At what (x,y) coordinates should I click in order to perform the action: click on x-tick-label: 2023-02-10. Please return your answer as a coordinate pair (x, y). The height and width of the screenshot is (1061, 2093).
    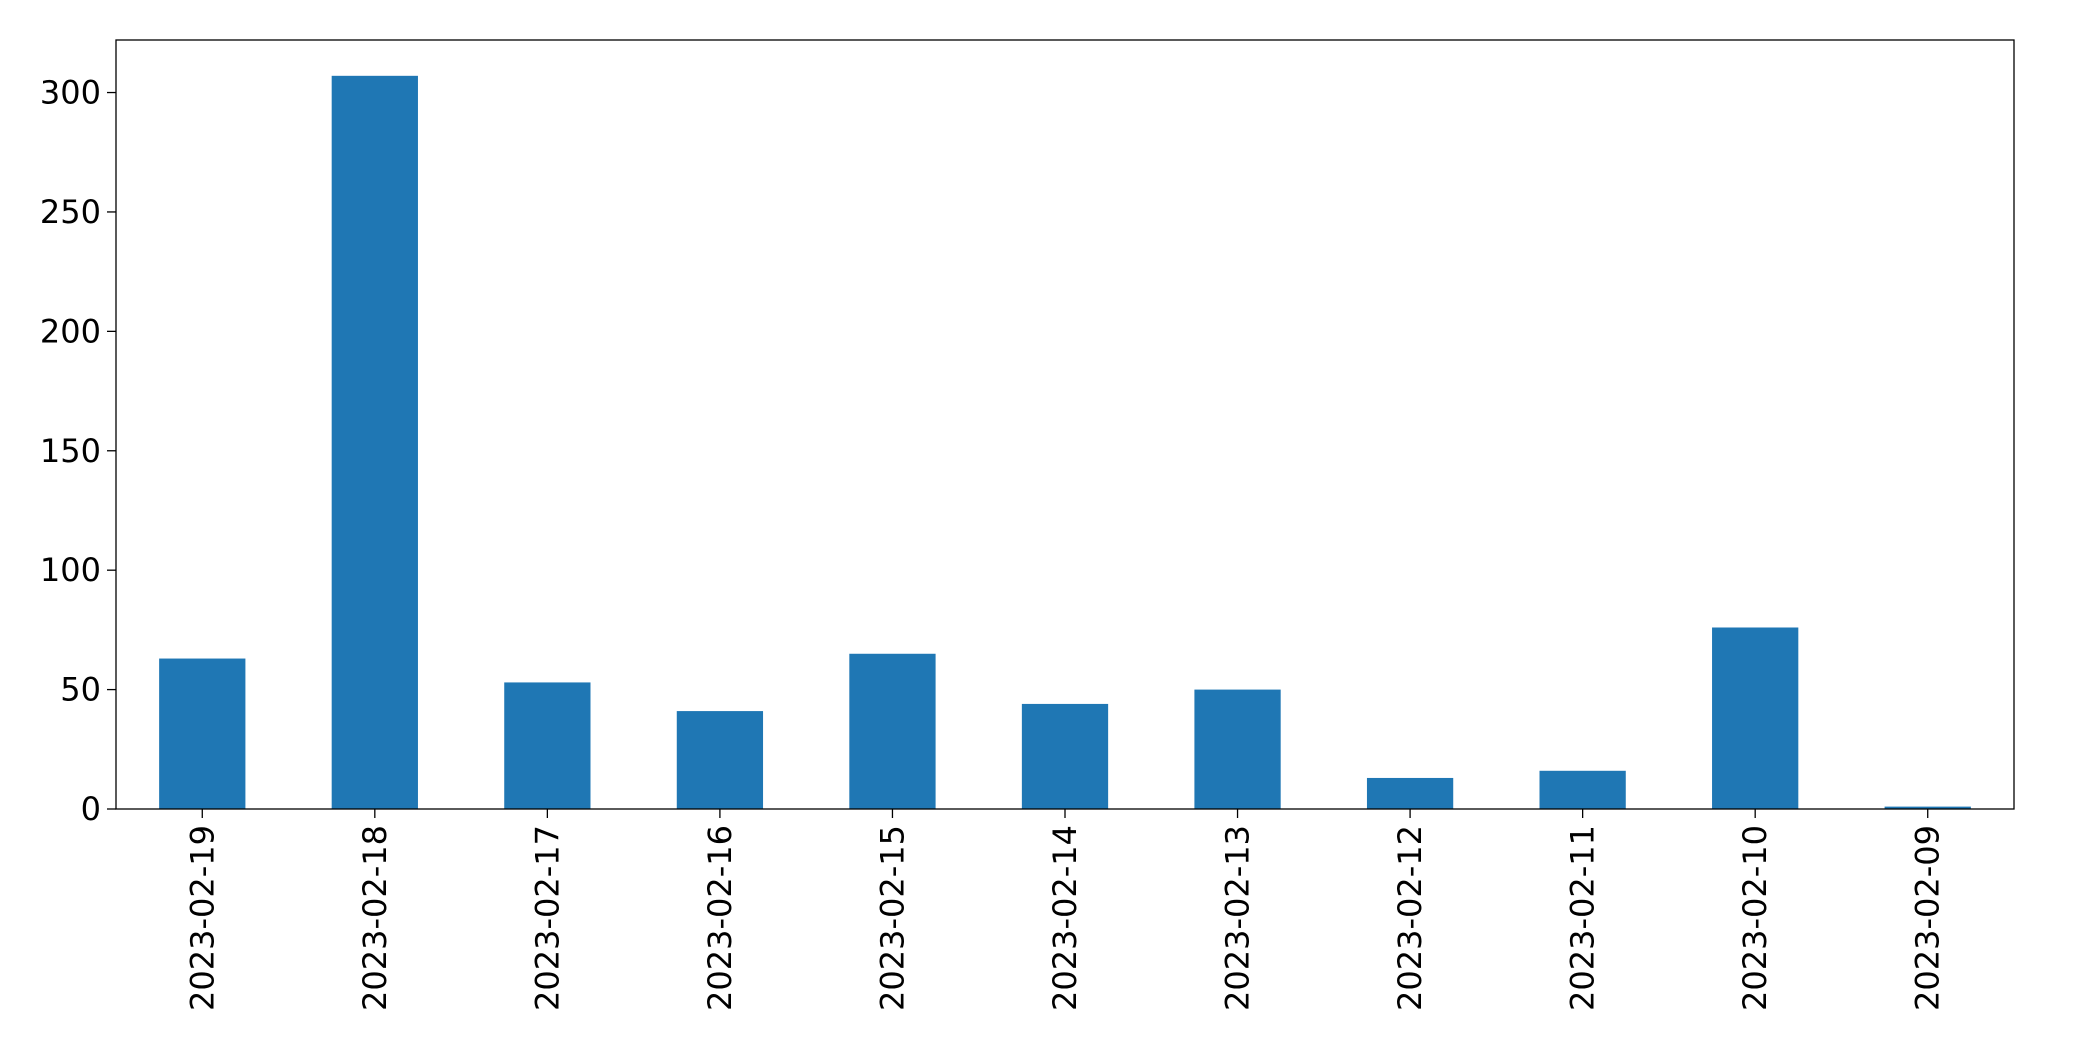
    Looking at the image, I should click on (1755, 918).